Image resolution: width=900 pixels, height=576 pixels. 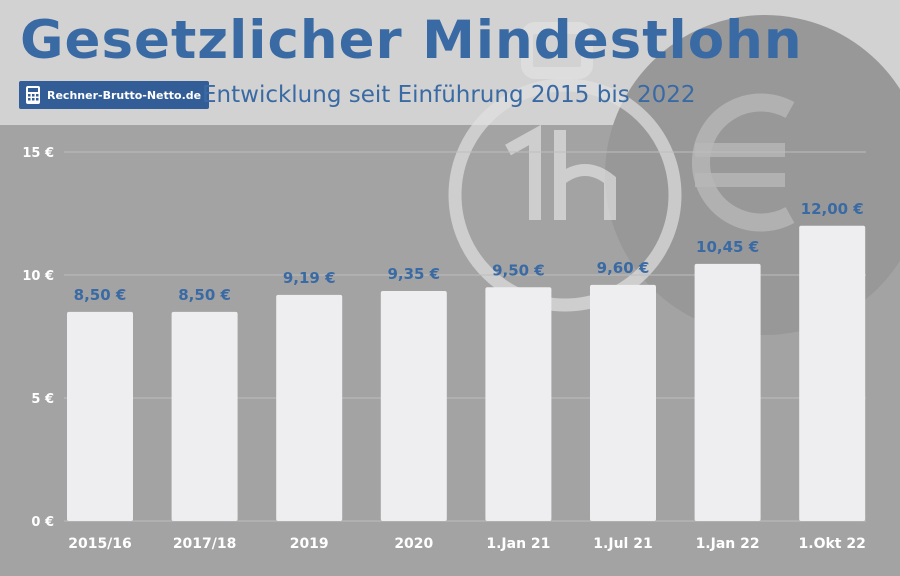 I want to click on category-label: 1.Jan 21, so click(x=518, y=544).